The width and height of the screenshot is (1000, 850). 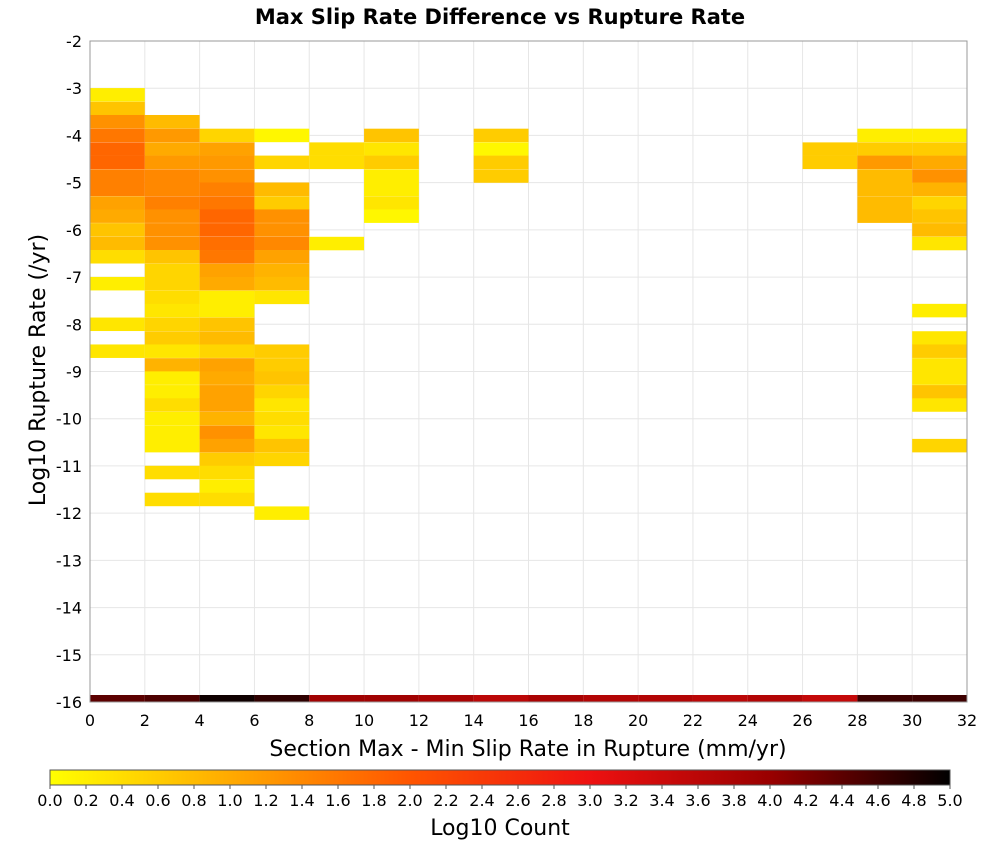 I want to click on colorbar-tick-label: 4.8, so click(x=913, y=800).